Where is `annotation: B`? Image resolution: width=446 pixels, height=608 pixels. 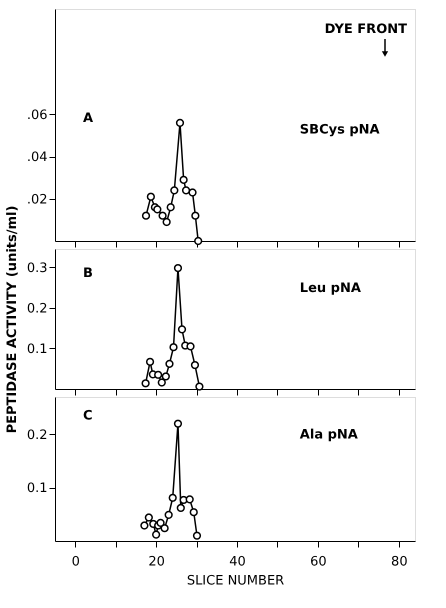
annotation: B is located at coordinates (88, 273).